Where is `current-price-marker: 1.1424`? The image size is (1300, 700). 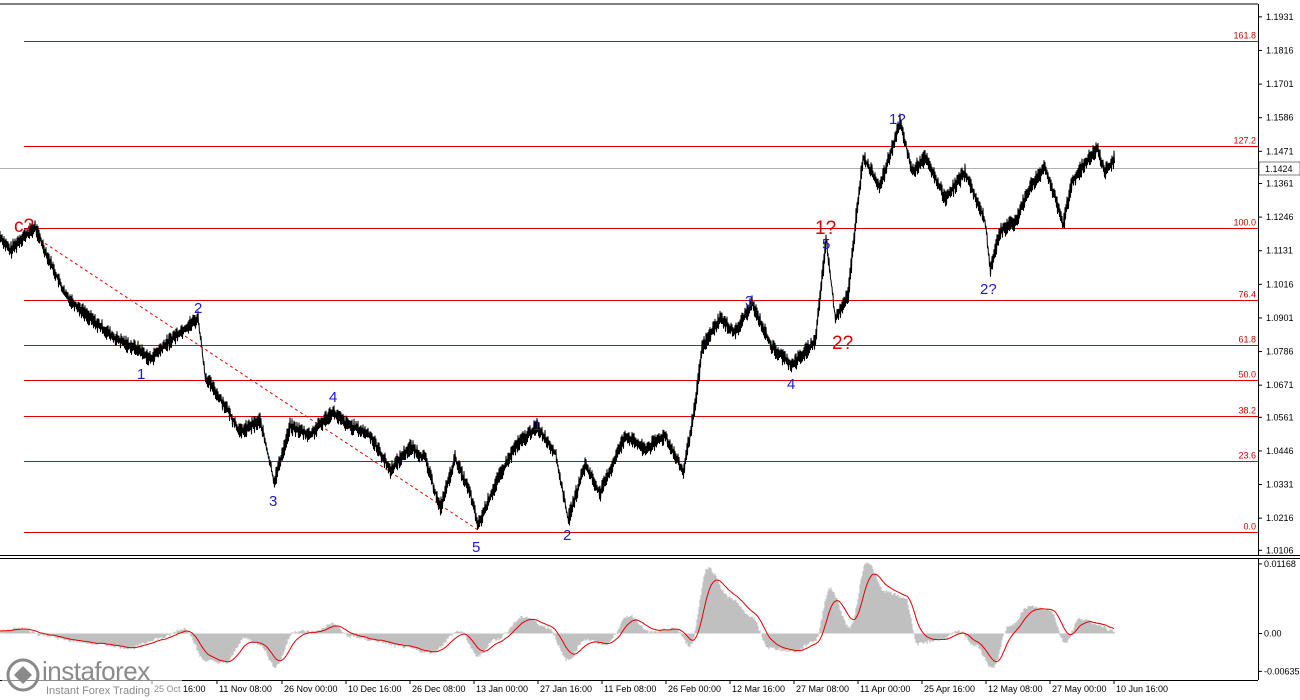 current-price-marker: 1.1424 is located at coordinates (1279, 168).